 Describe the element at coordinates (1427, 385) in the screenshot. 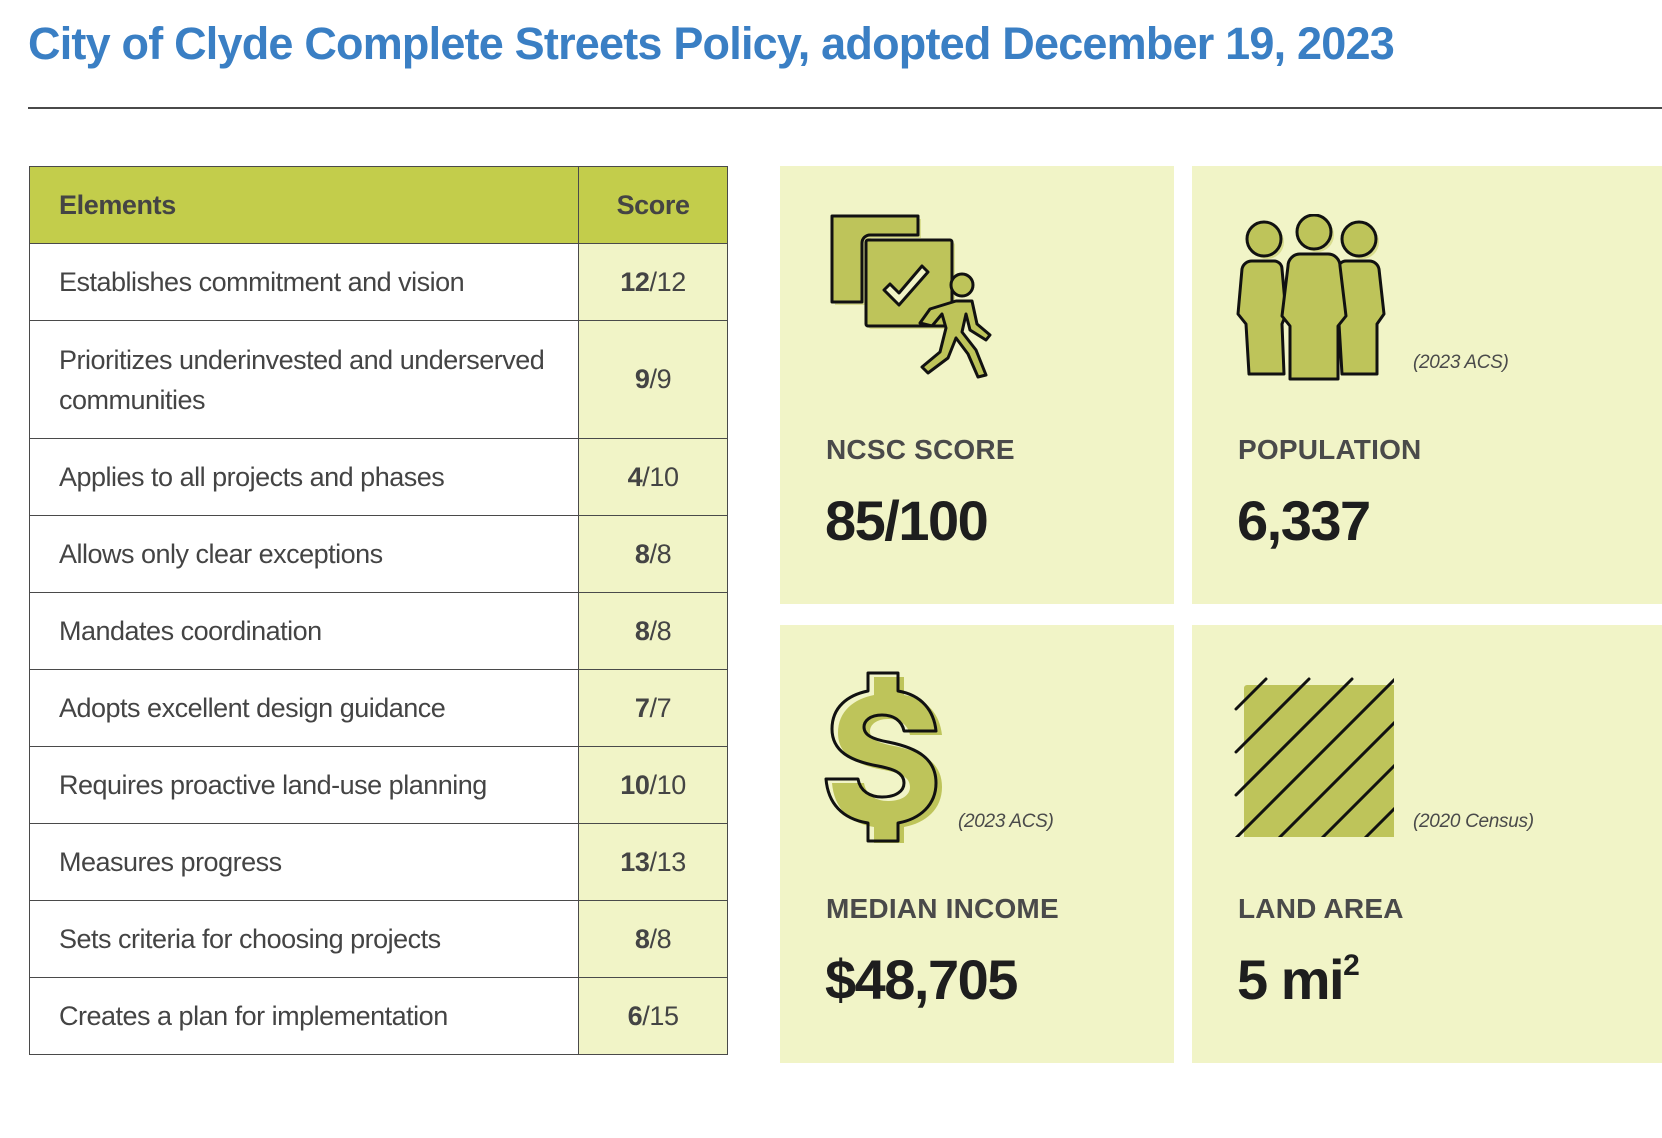

I see `population-card: (2023 ACS) POPULATION 6,337` at that location.